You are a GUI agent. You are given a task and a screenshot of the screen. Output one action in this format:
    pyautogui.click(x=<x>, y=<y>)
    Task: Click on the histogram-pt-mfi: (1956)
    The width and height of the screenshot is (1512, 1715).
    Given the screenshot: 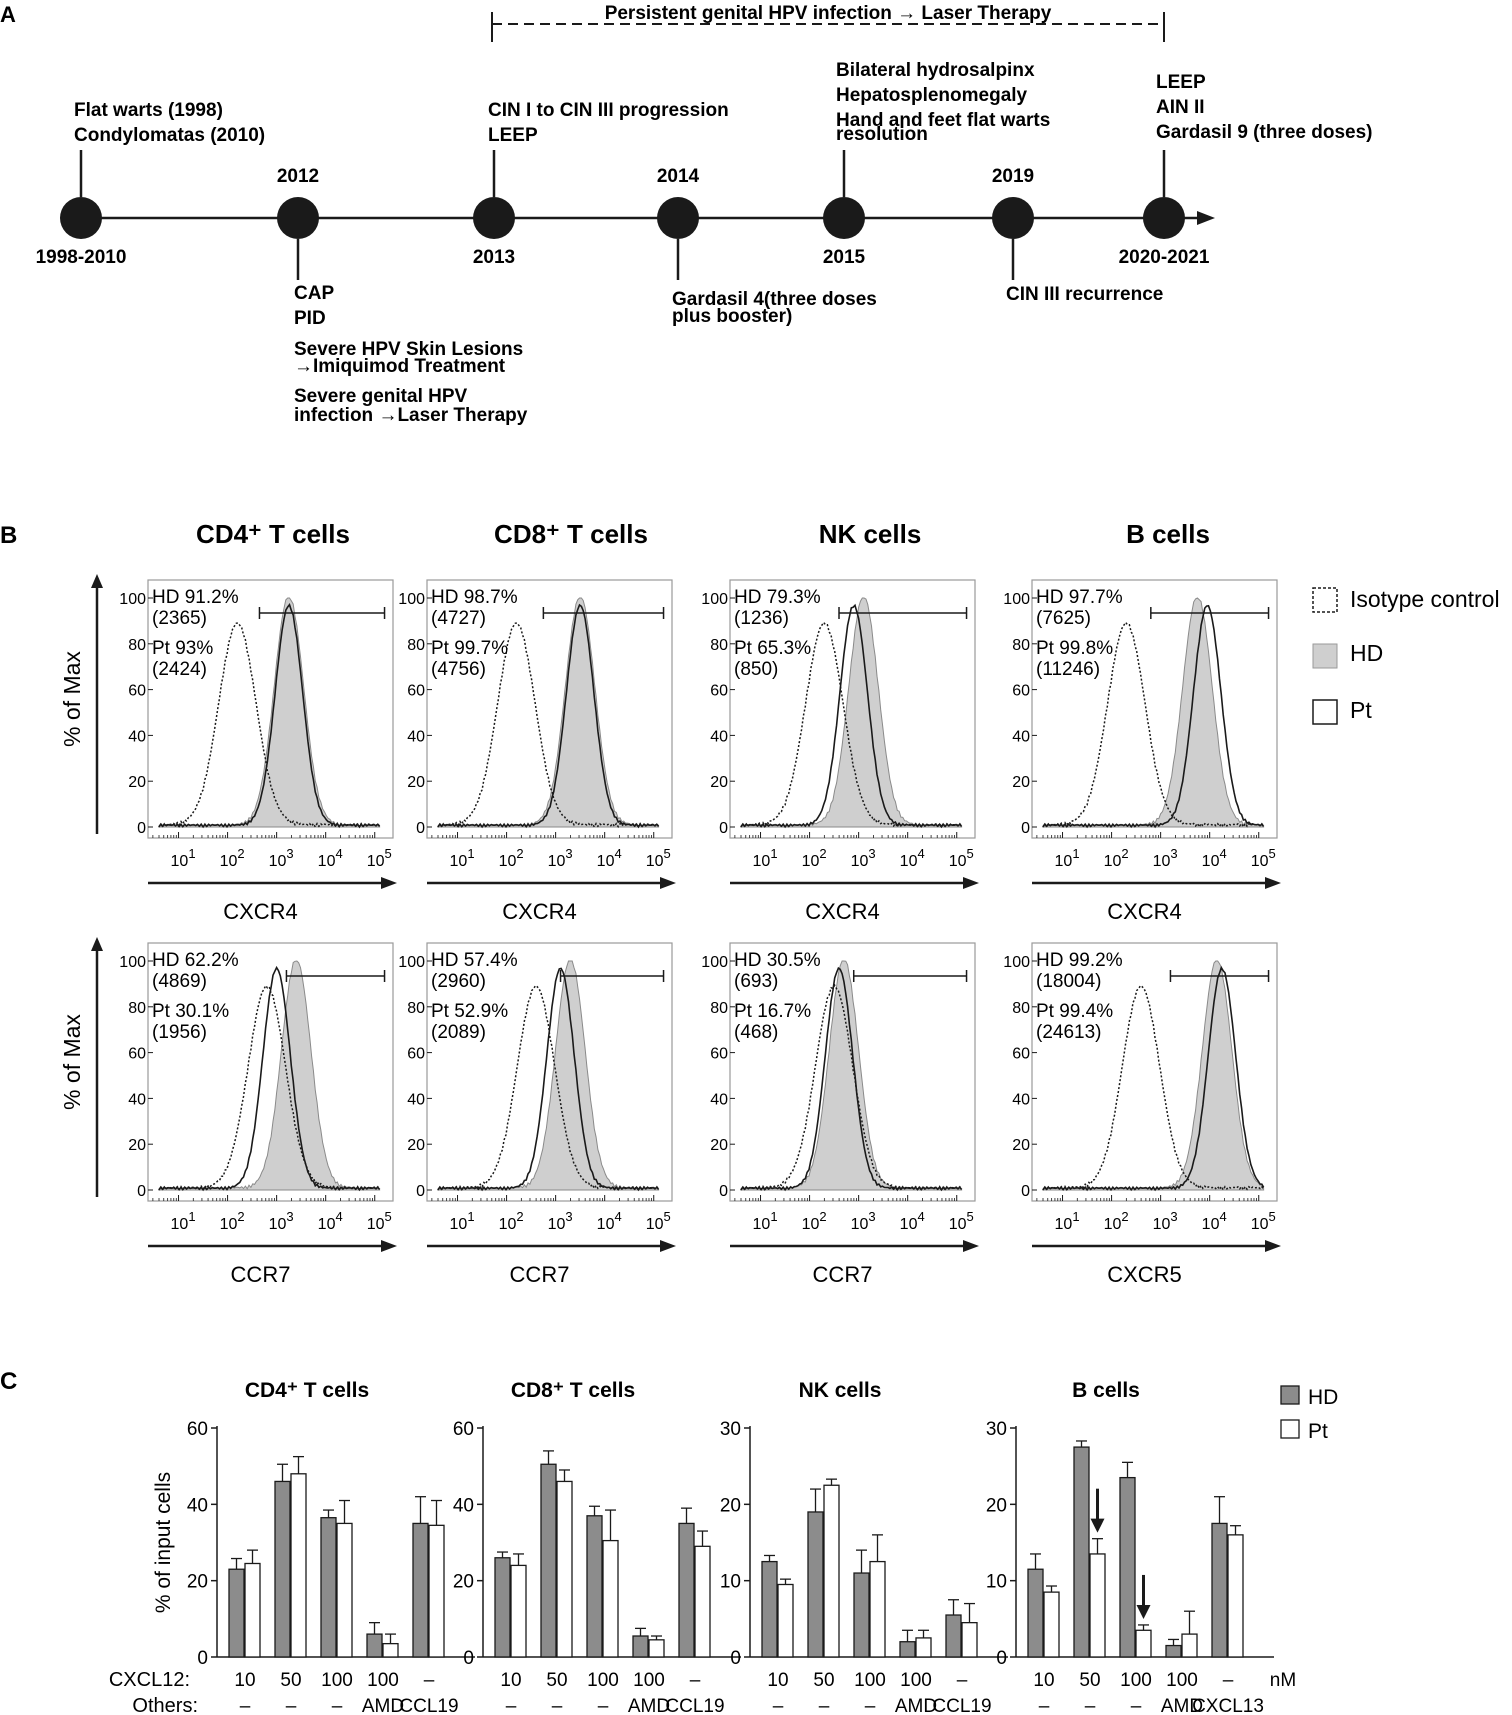 What is the action you would take?
    pyautogui.click(x=179, y=1032)
    